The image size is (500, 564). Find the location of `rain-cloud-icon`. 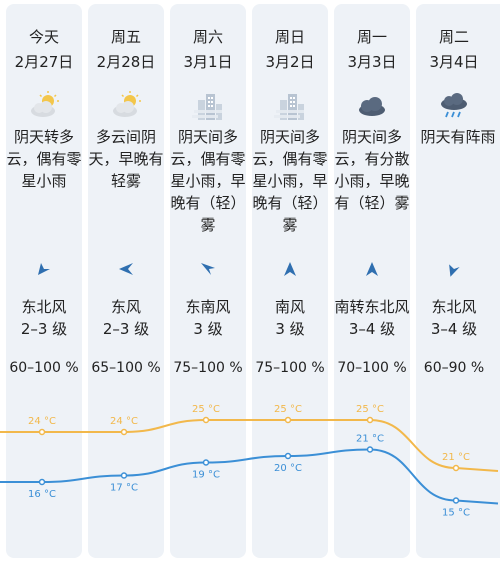

rain-cloud-icon is located at coordinates (454, 105).